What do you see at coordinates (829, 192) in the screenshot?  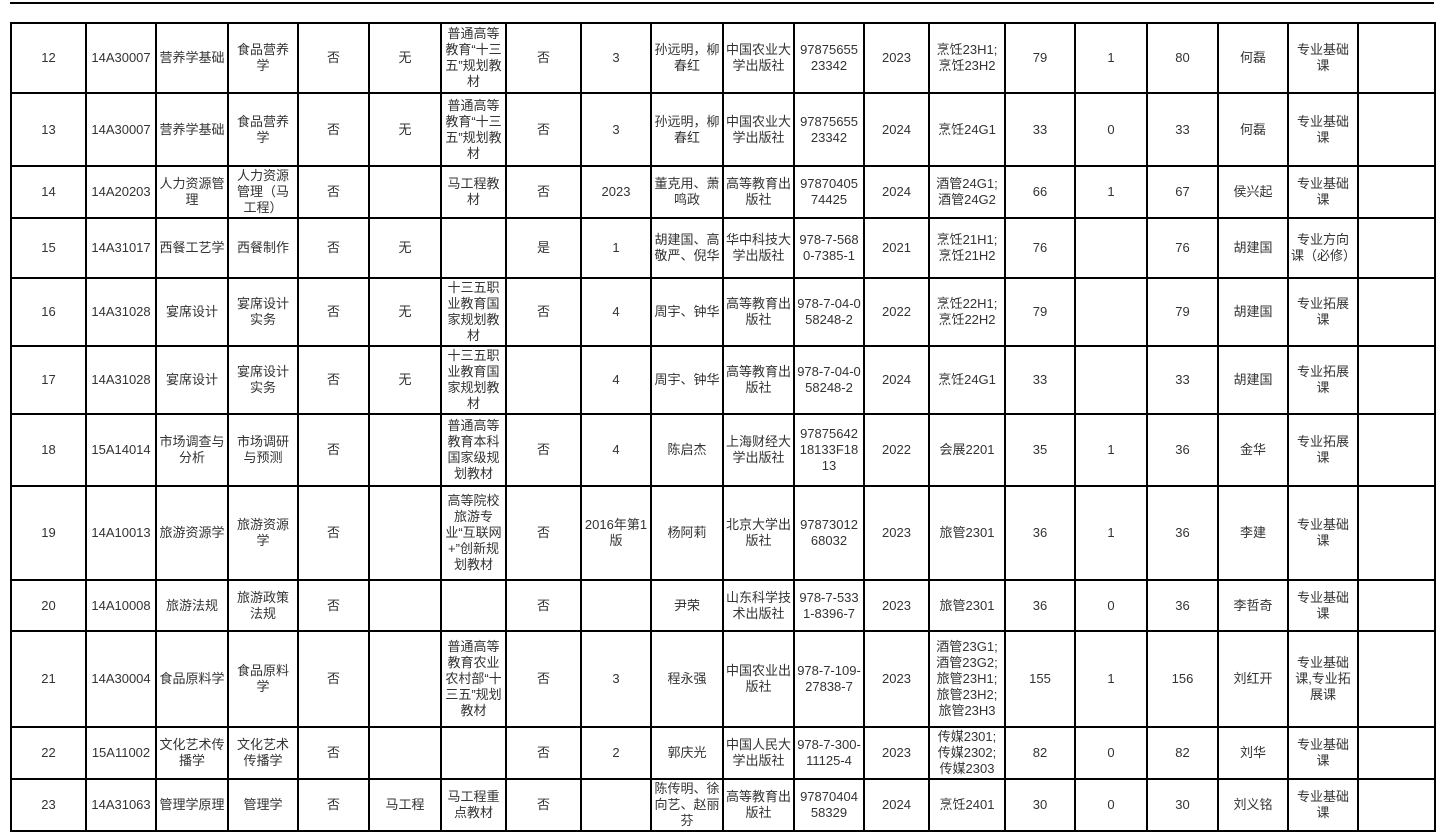 I see `table-cell: 9787040574425` at bounding box center [829, 192].